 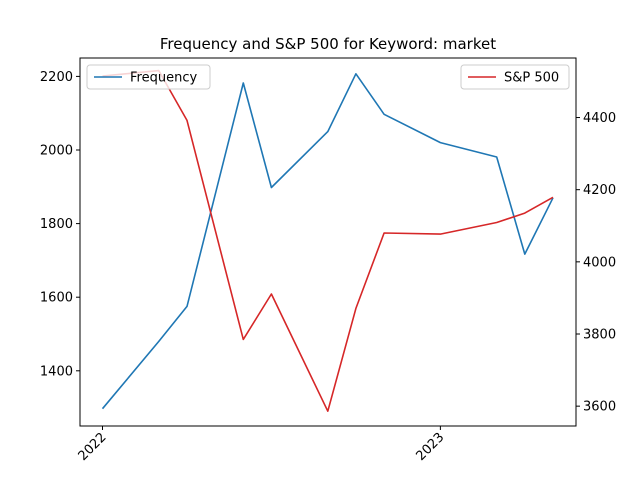 I want to click on legend-frequency-label: Frequency, so click(x=163, y=78).